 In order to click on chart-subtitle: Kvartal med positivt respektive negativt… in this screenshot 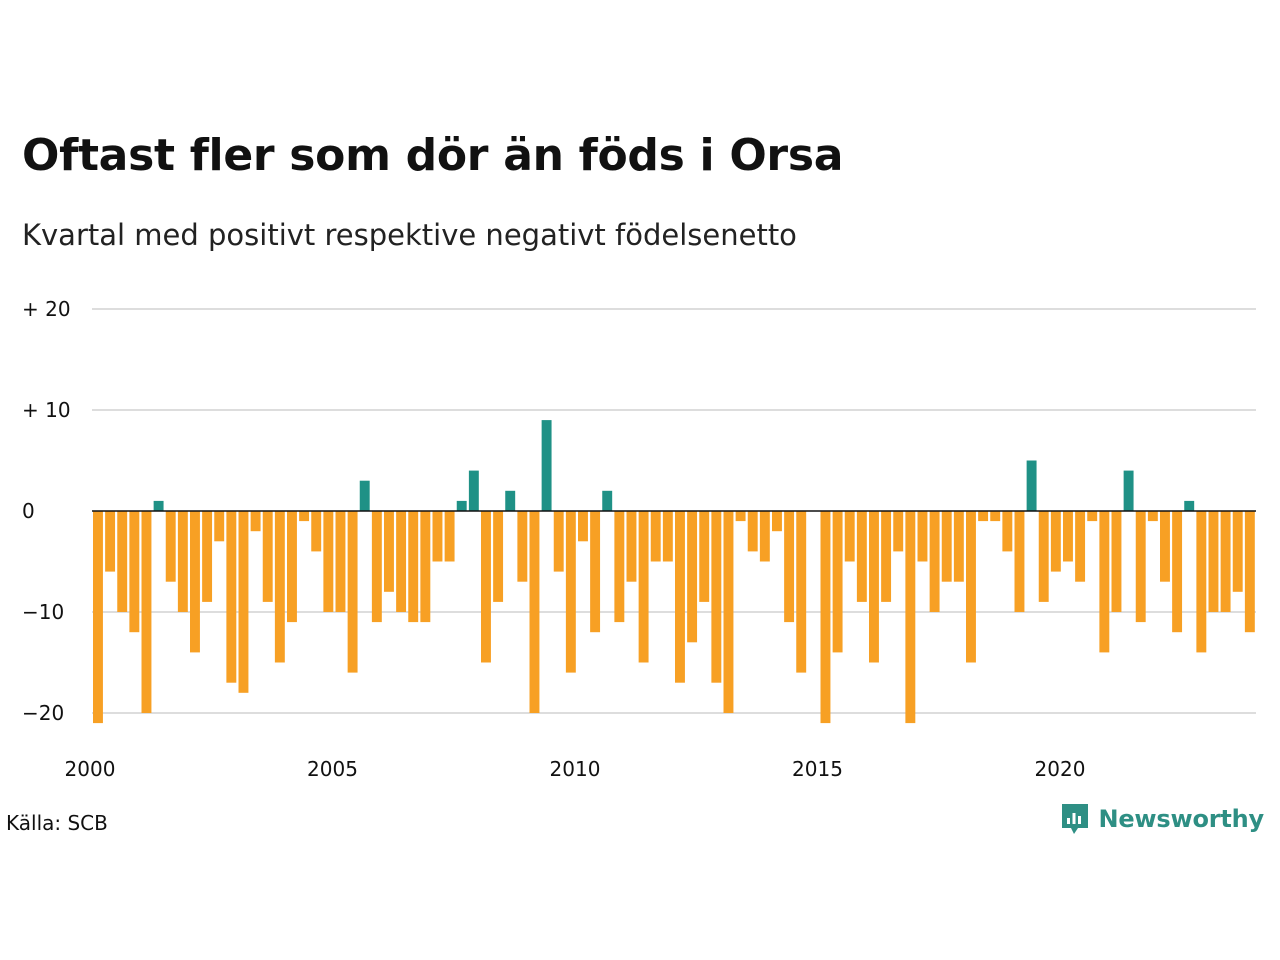, I will do `click(409, 235)`.